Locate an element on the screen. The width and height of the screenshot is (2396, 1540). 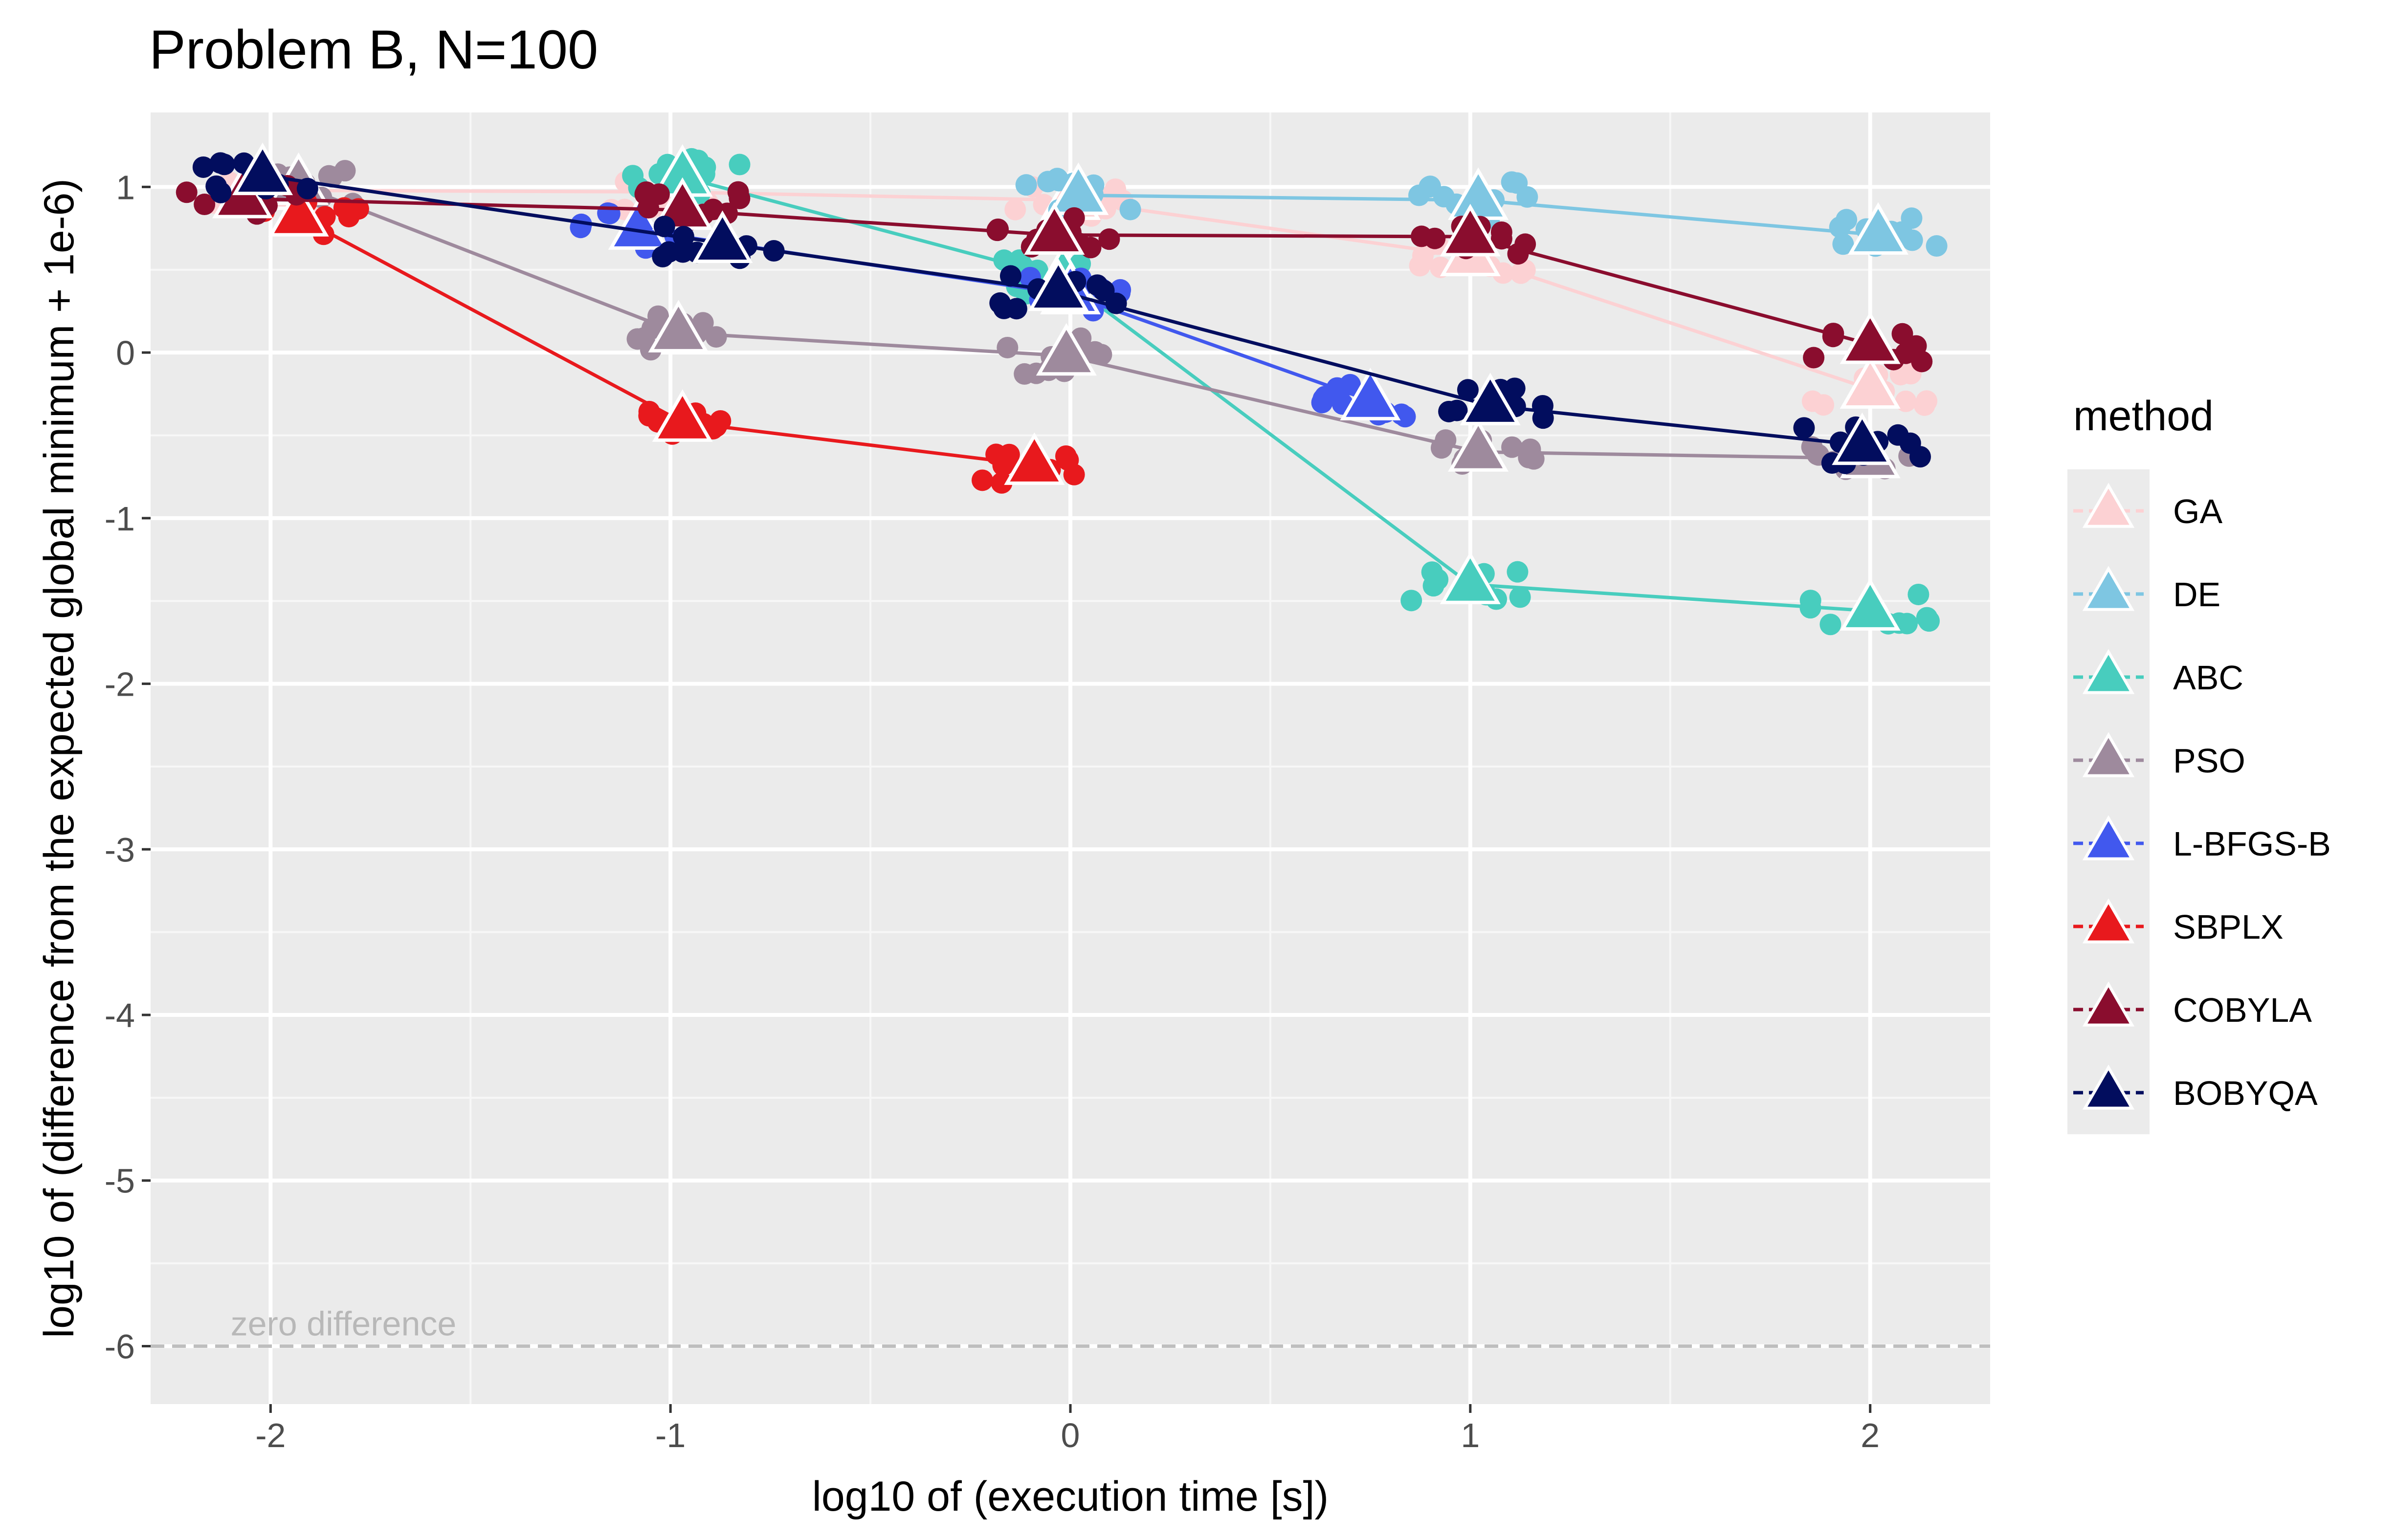
x-tick-label: -2 is located at coordinates (270, 1435).